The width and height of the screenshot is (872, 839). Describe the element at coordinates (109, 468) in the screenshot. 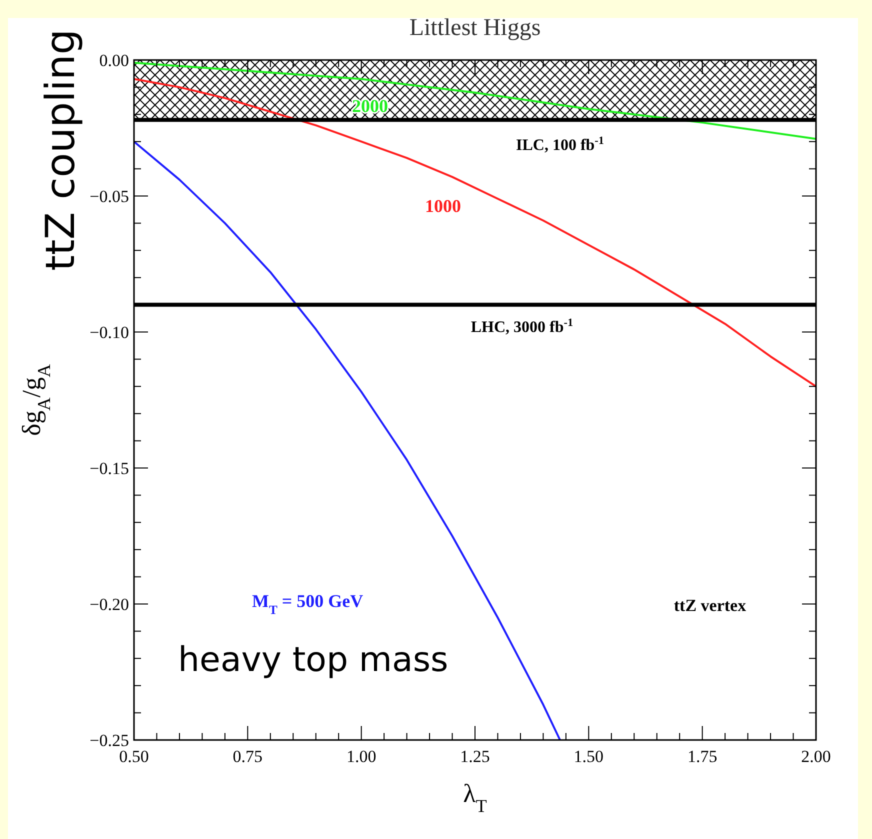

I see `y-tick-label: −0.15` at that location.